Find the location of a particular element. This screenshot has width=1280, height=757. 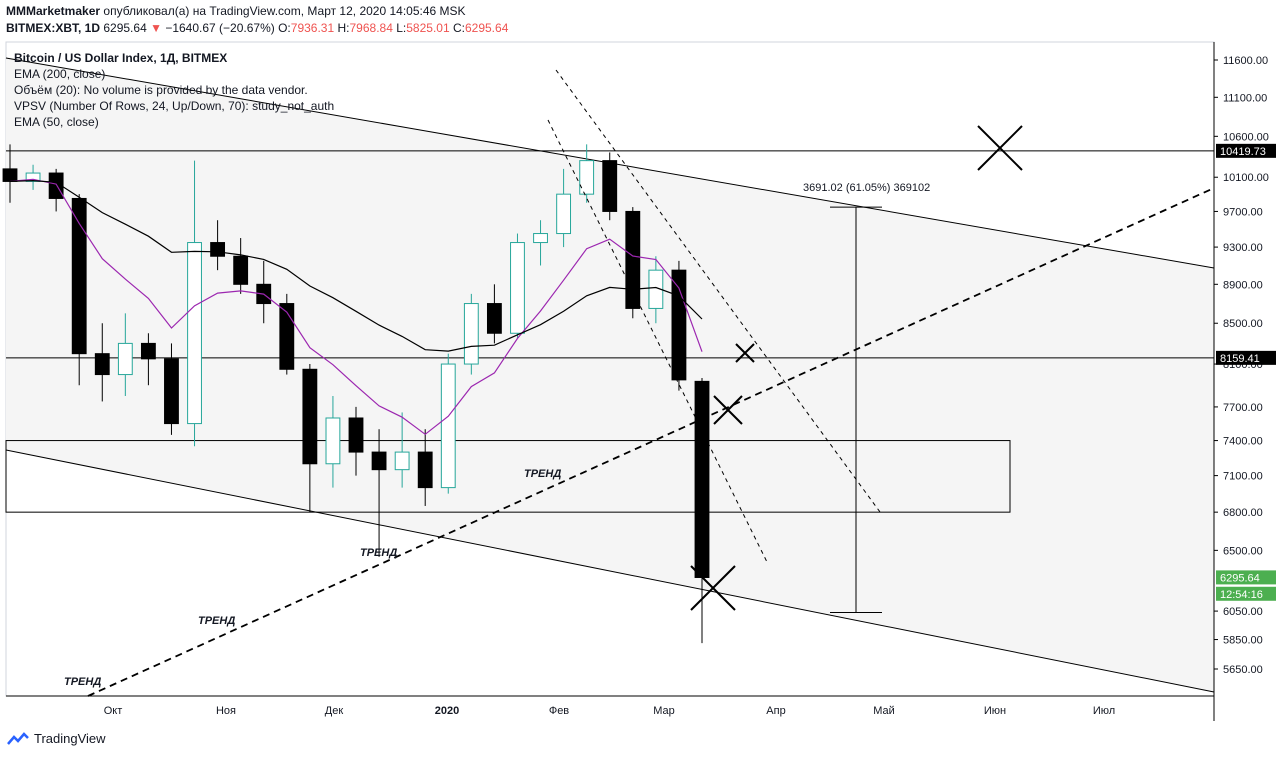

price-tick-label: 8900.00 is located at coordinates (1243, 285).